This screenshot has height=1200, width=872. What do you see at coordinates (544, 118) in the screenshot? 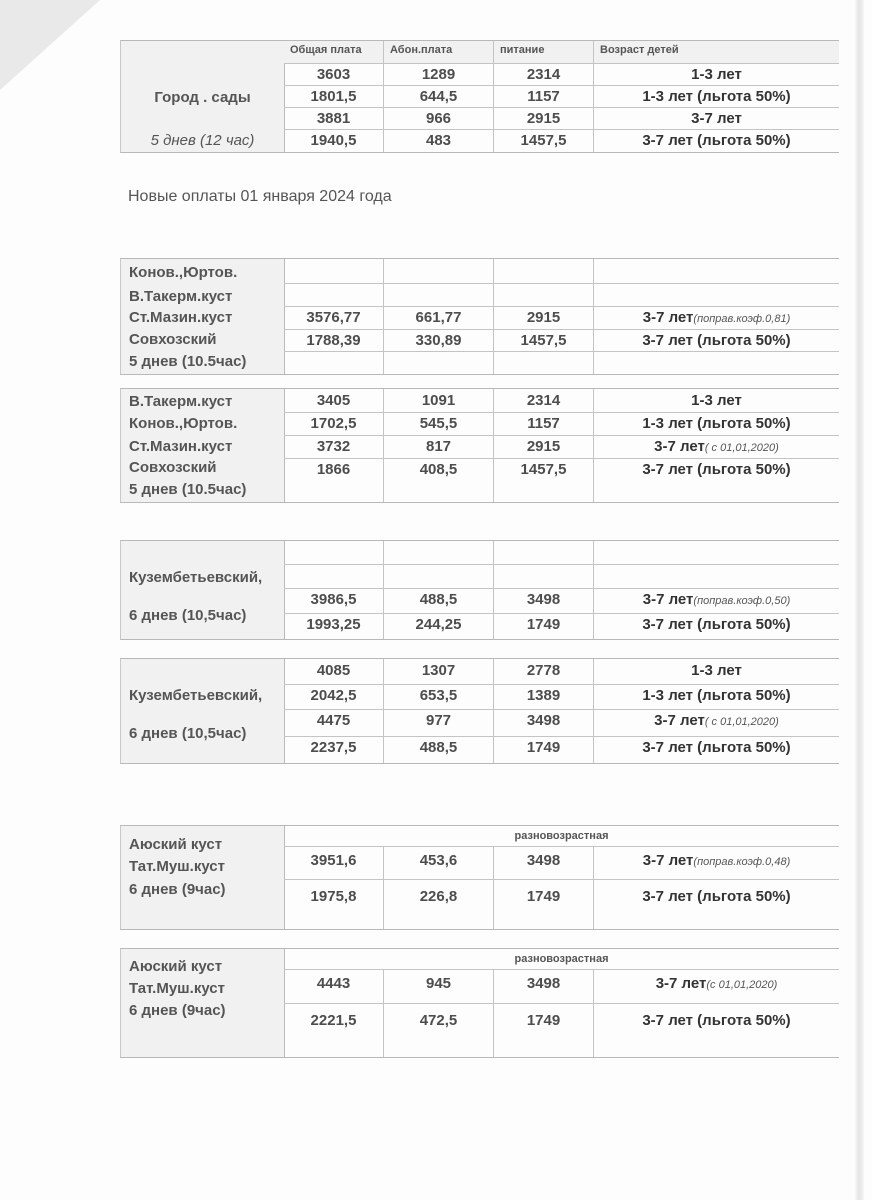
I see `food-fee-cell: 2915` at bounding box center [544, 118].